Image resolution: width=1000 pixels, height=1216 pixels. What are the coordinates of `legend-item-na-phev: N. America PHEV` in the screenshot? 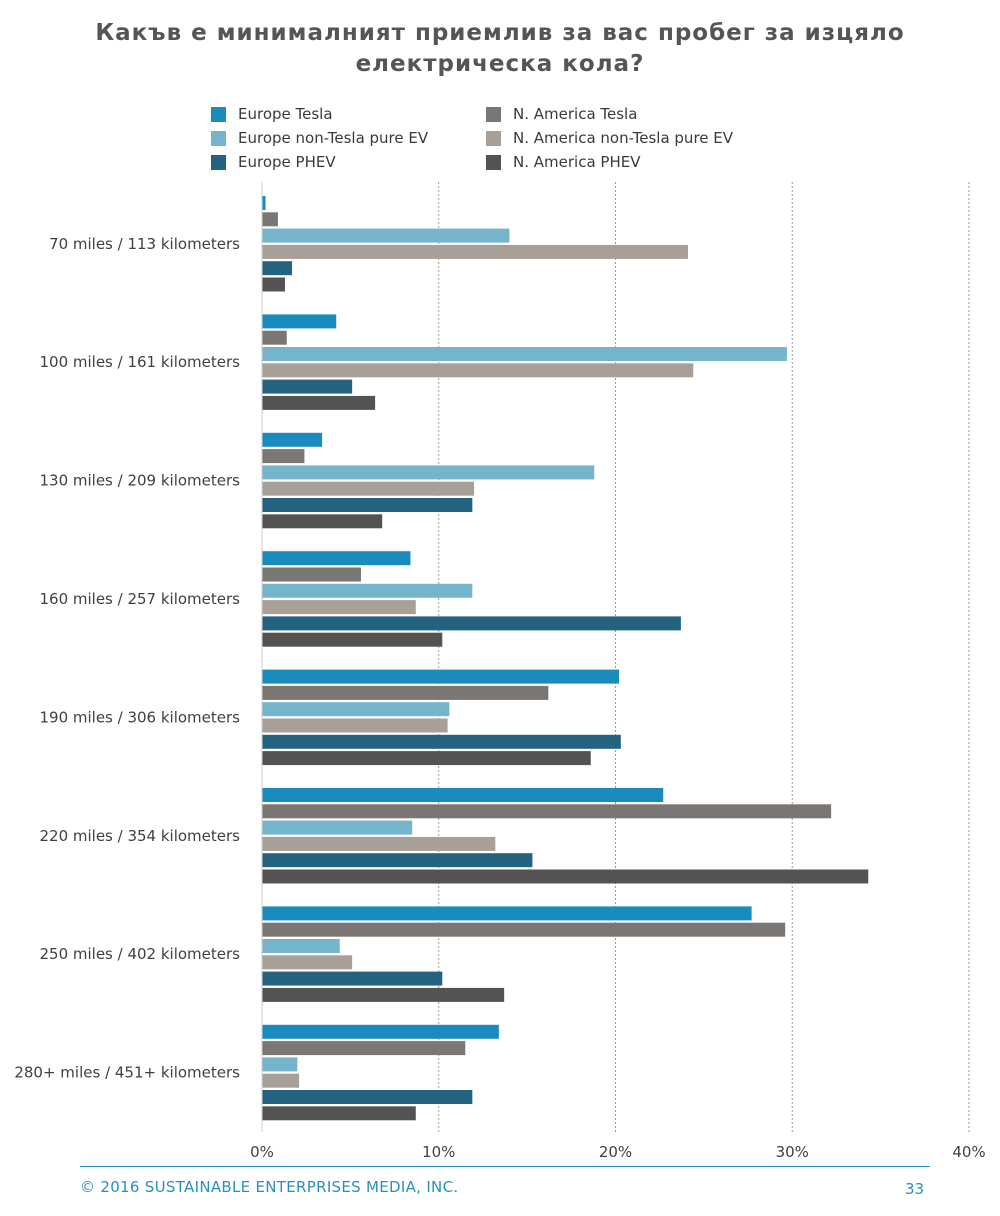 It's located at (563, 162).